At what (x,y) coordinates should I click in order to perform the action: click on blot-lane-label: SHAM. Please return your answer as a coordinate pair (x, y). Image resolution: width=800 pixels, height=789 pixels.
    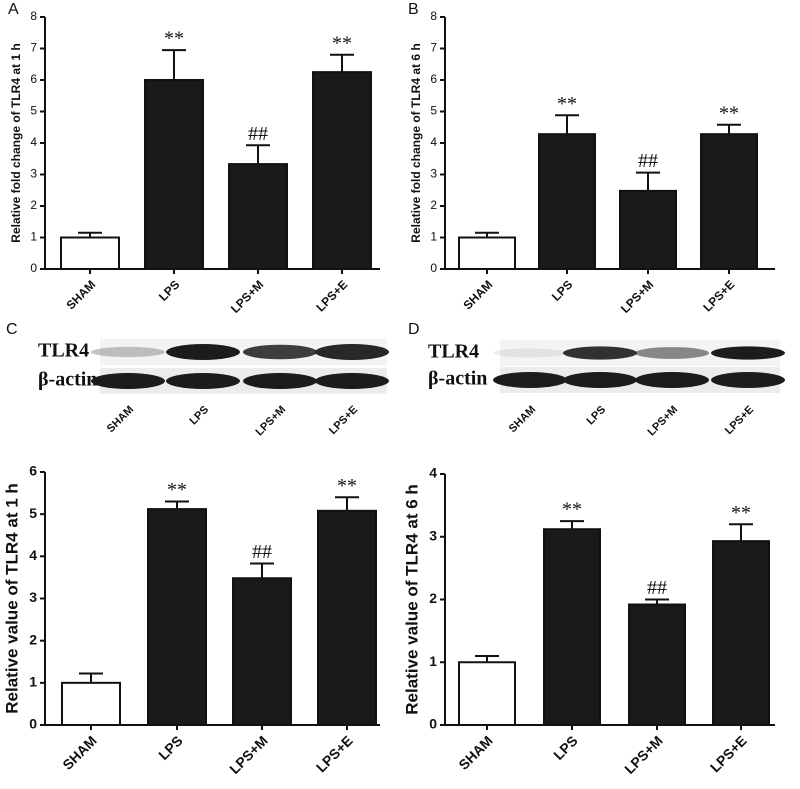
    Looking at the image, I should click on (522, 419).